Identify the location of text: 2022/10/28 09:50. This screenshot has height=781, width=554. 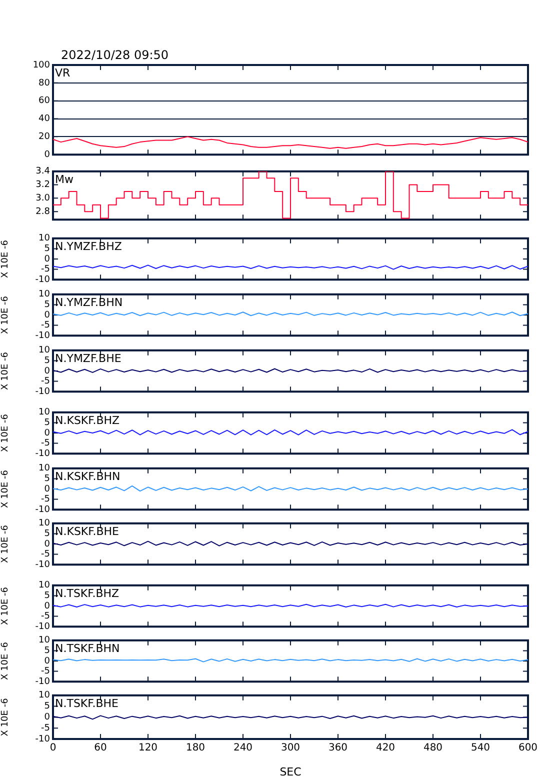
(115, 55).